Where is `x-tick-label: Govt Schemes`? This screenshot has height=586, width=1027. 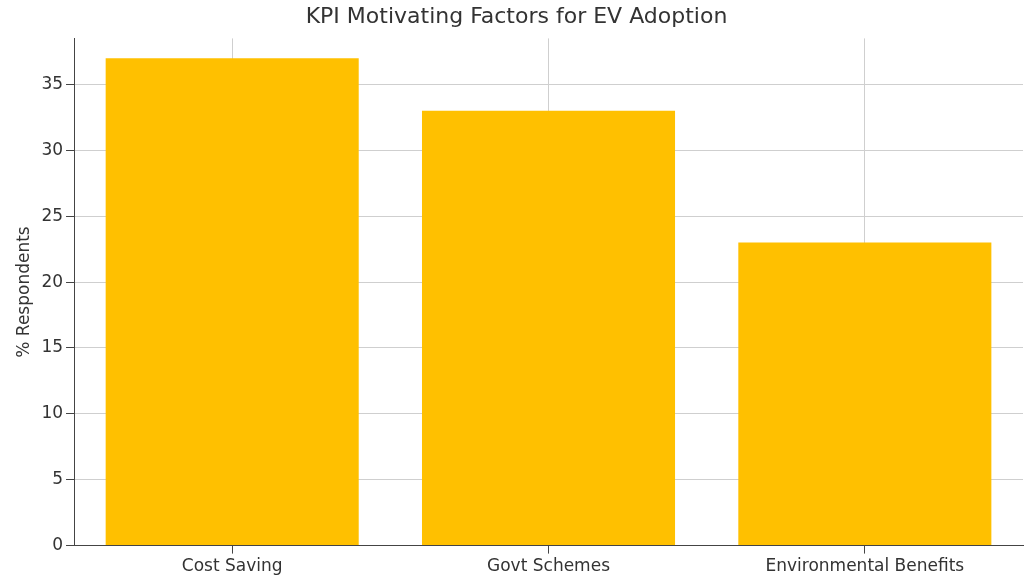
x-tick-label: Govt Schemes is located at coordinates (549, 565).